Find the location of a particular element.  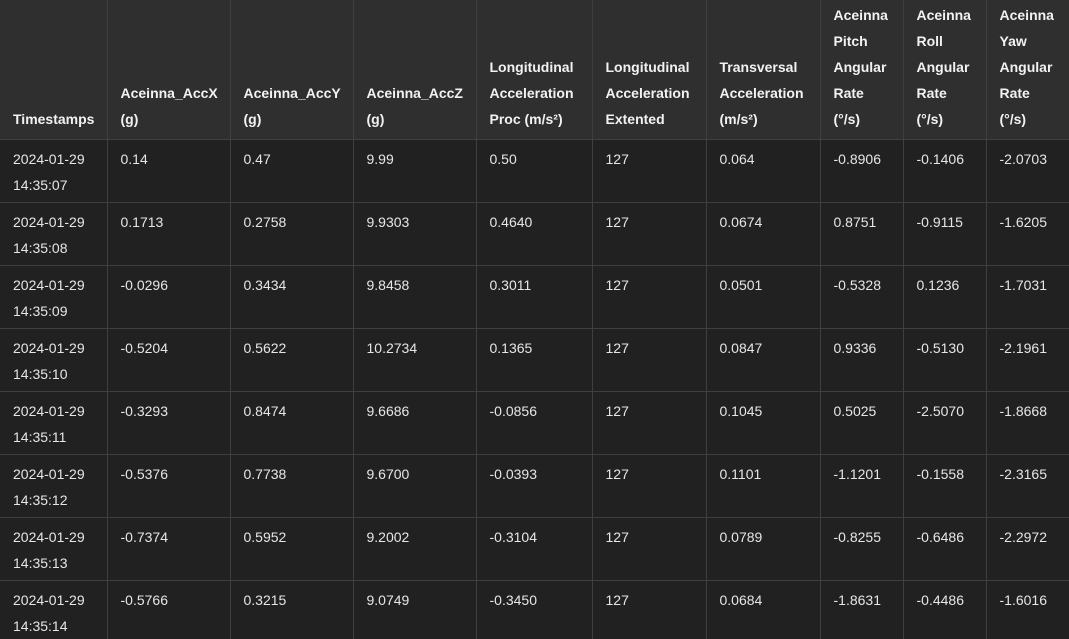

timestamp-time: 14:35:12 is located at coordinates (40, 499).